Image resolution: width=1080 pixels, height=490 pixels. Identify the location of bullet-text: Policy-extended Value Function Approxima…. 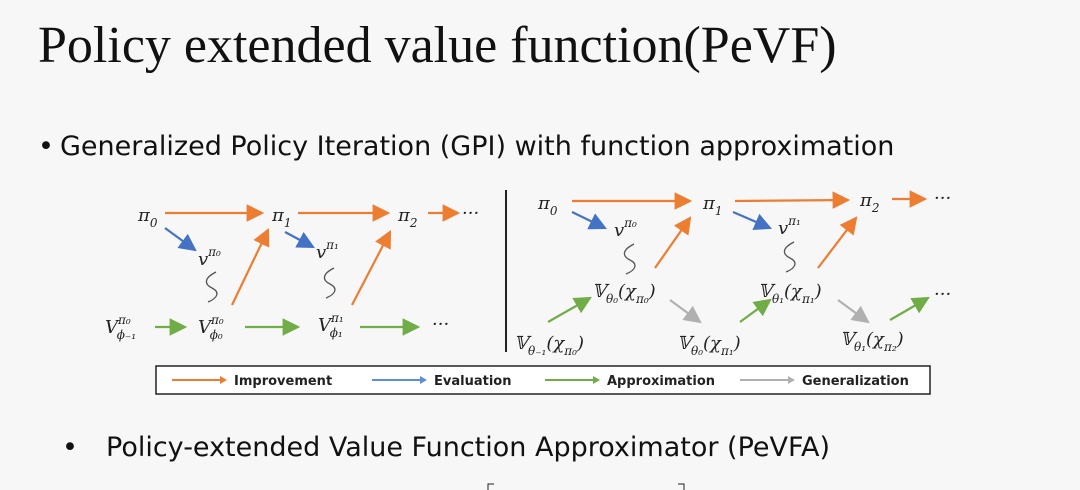
(468, 447).